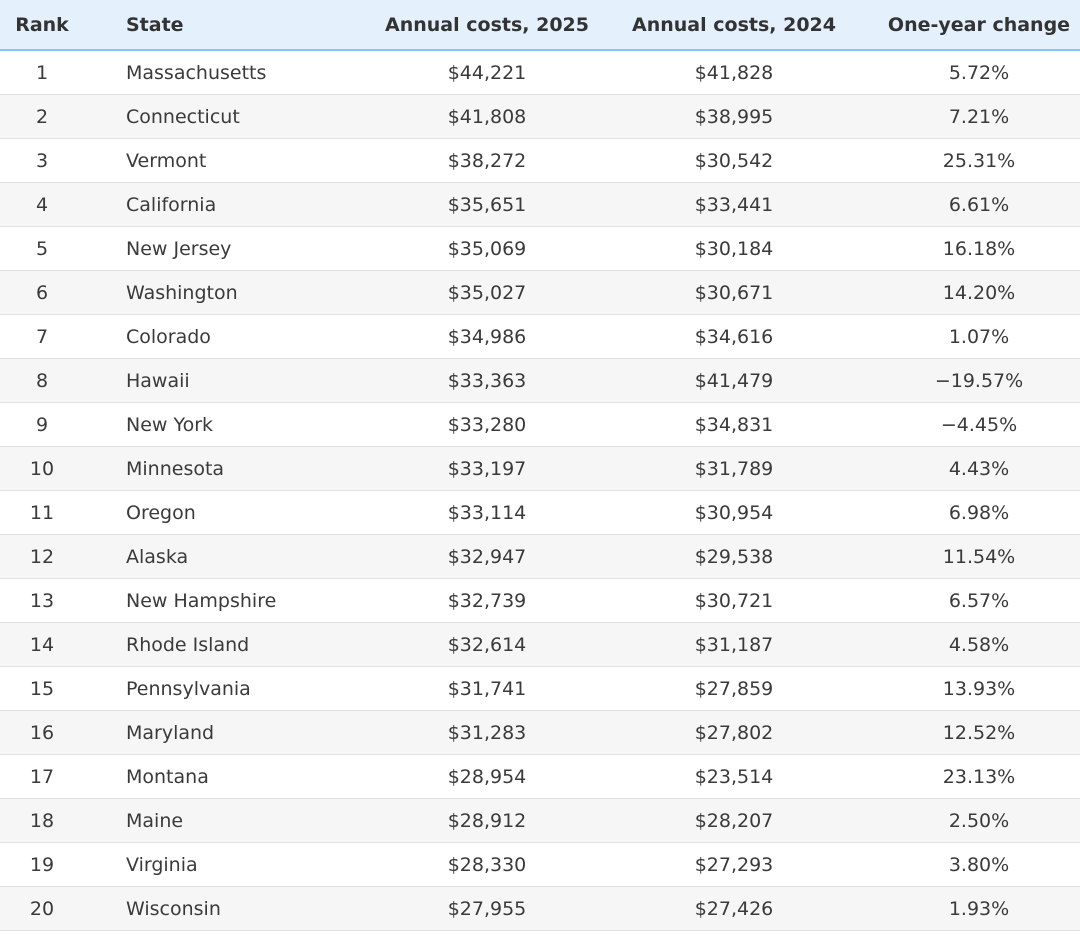  What do you see at coordinates (734, 248) in the screenshot?
I see `table-cell: $30,184` at bounding box center [734, 248].